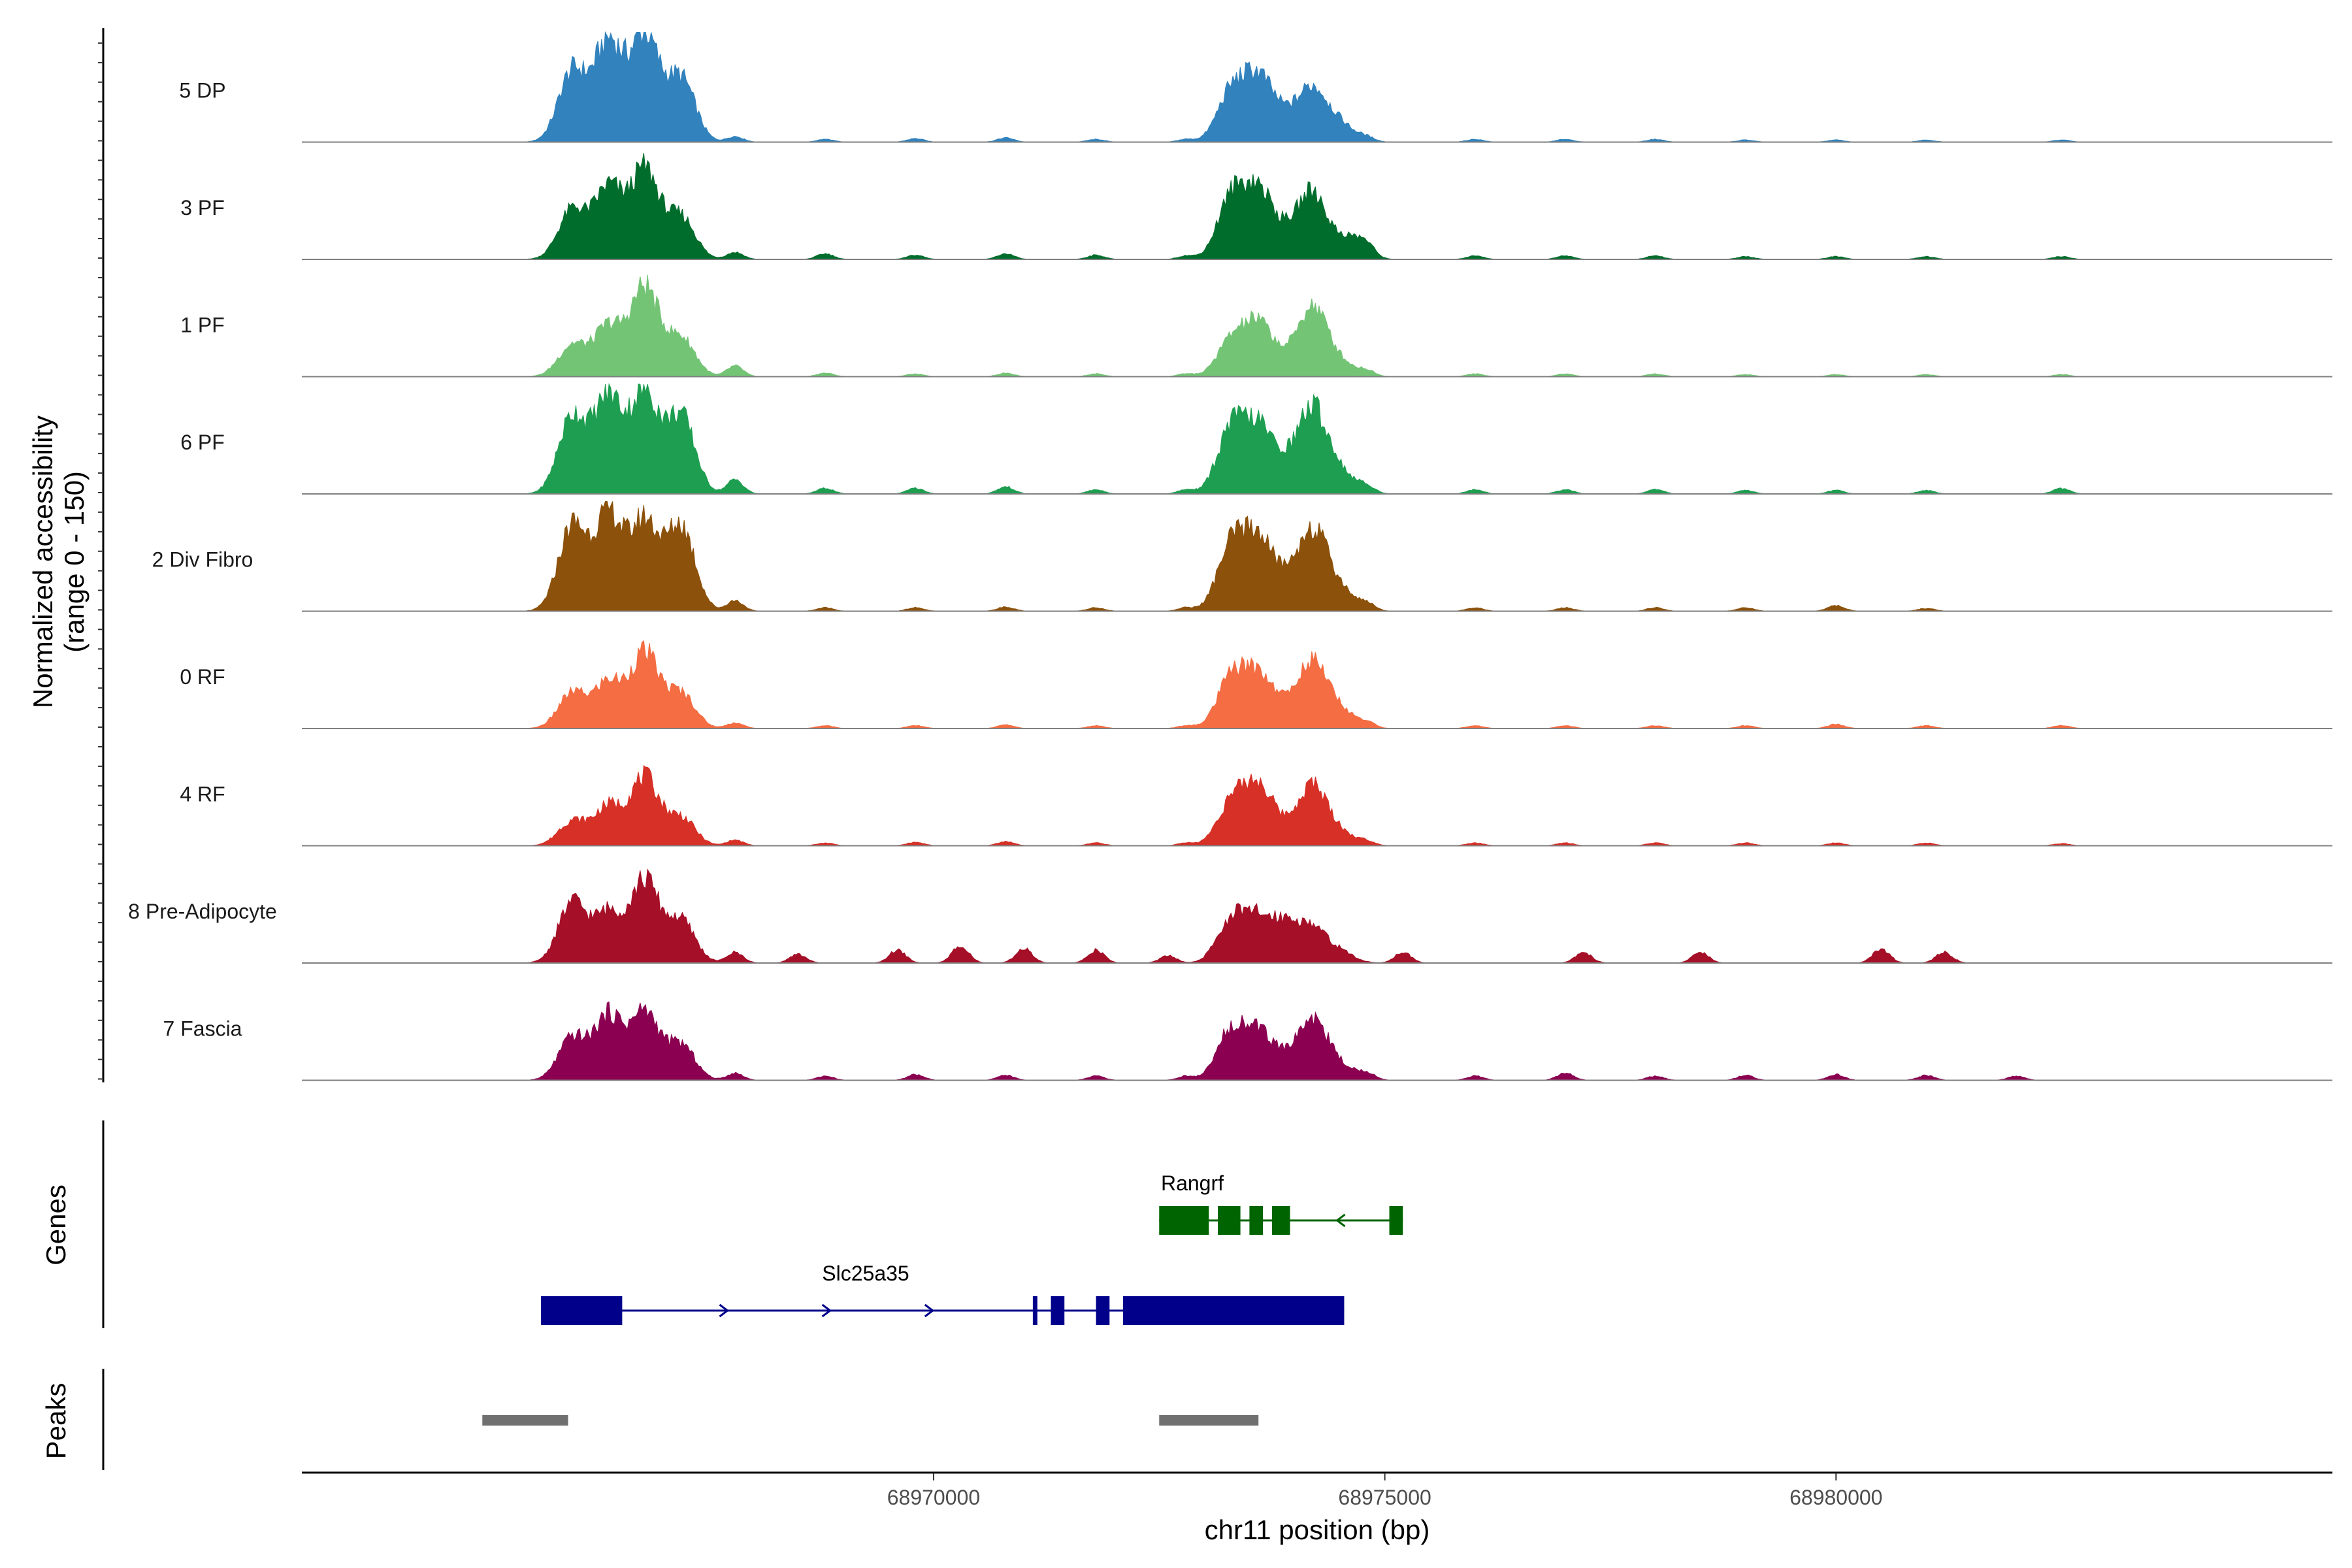 Image resolution: width=2352 pixels, height=1568 pixels. What do you see at coordinates (202, 208) in the screenshot?
I see `track-label: 3 PF` at bounding box center [202, 208].